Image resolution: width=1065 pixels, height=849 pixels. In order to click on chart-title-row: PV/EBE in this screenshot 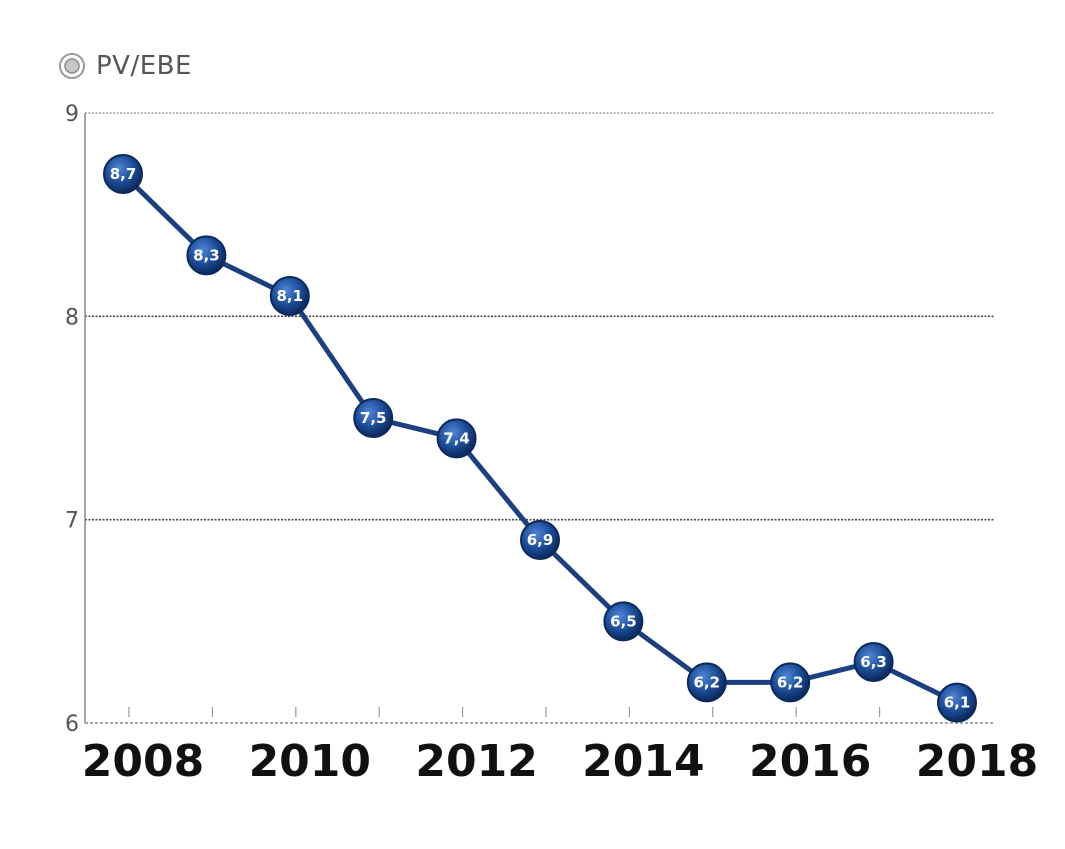, I will do `click(125, 66)`.